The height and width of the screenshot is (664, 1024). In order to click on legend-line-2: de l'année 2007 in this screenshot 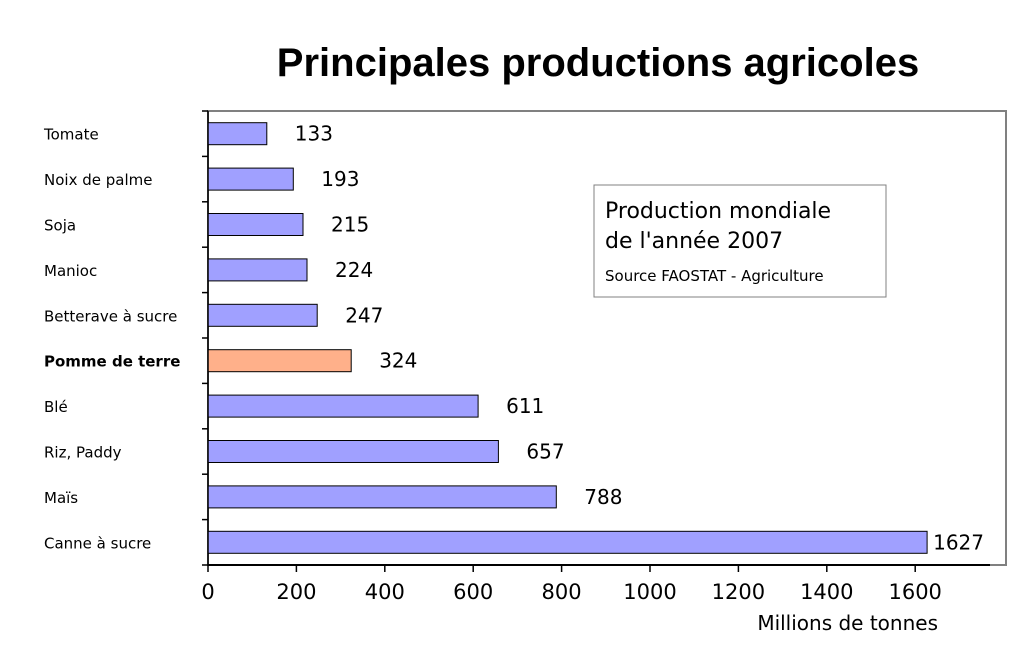, I will do `click(694, 241)`.